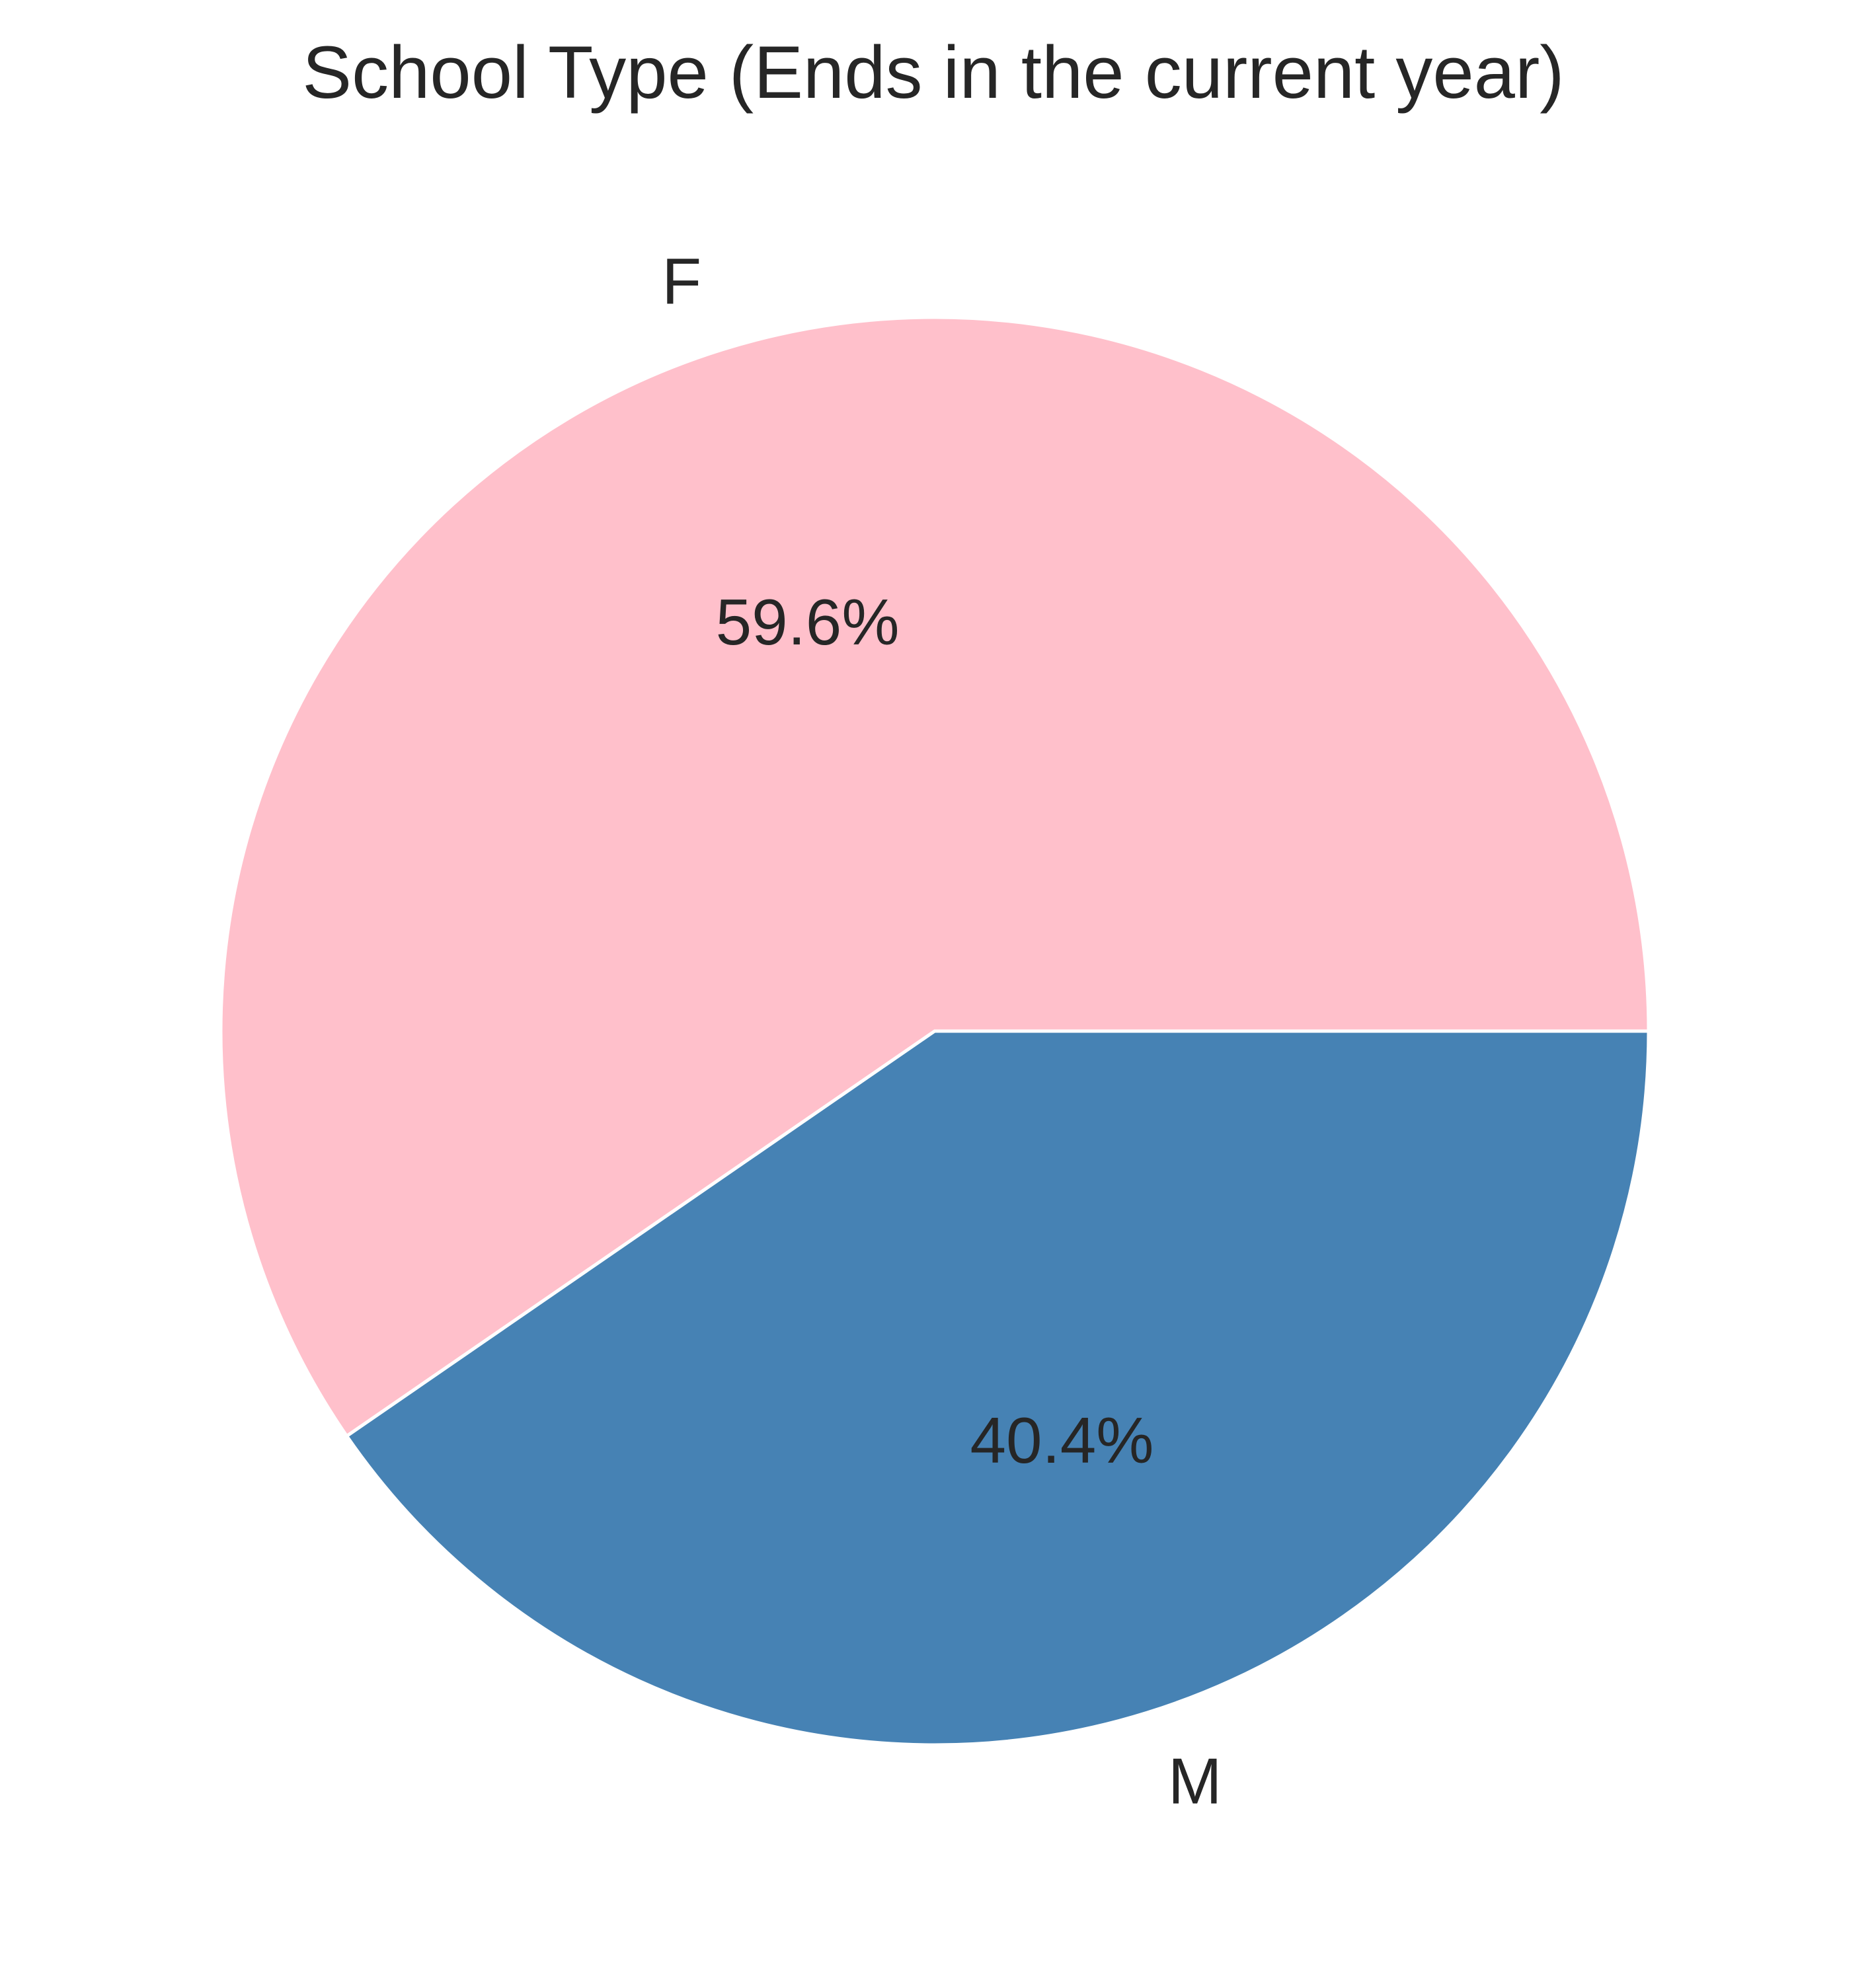  I want to click on chart-title: School Type (Ends in the current year), so click(933, 72).